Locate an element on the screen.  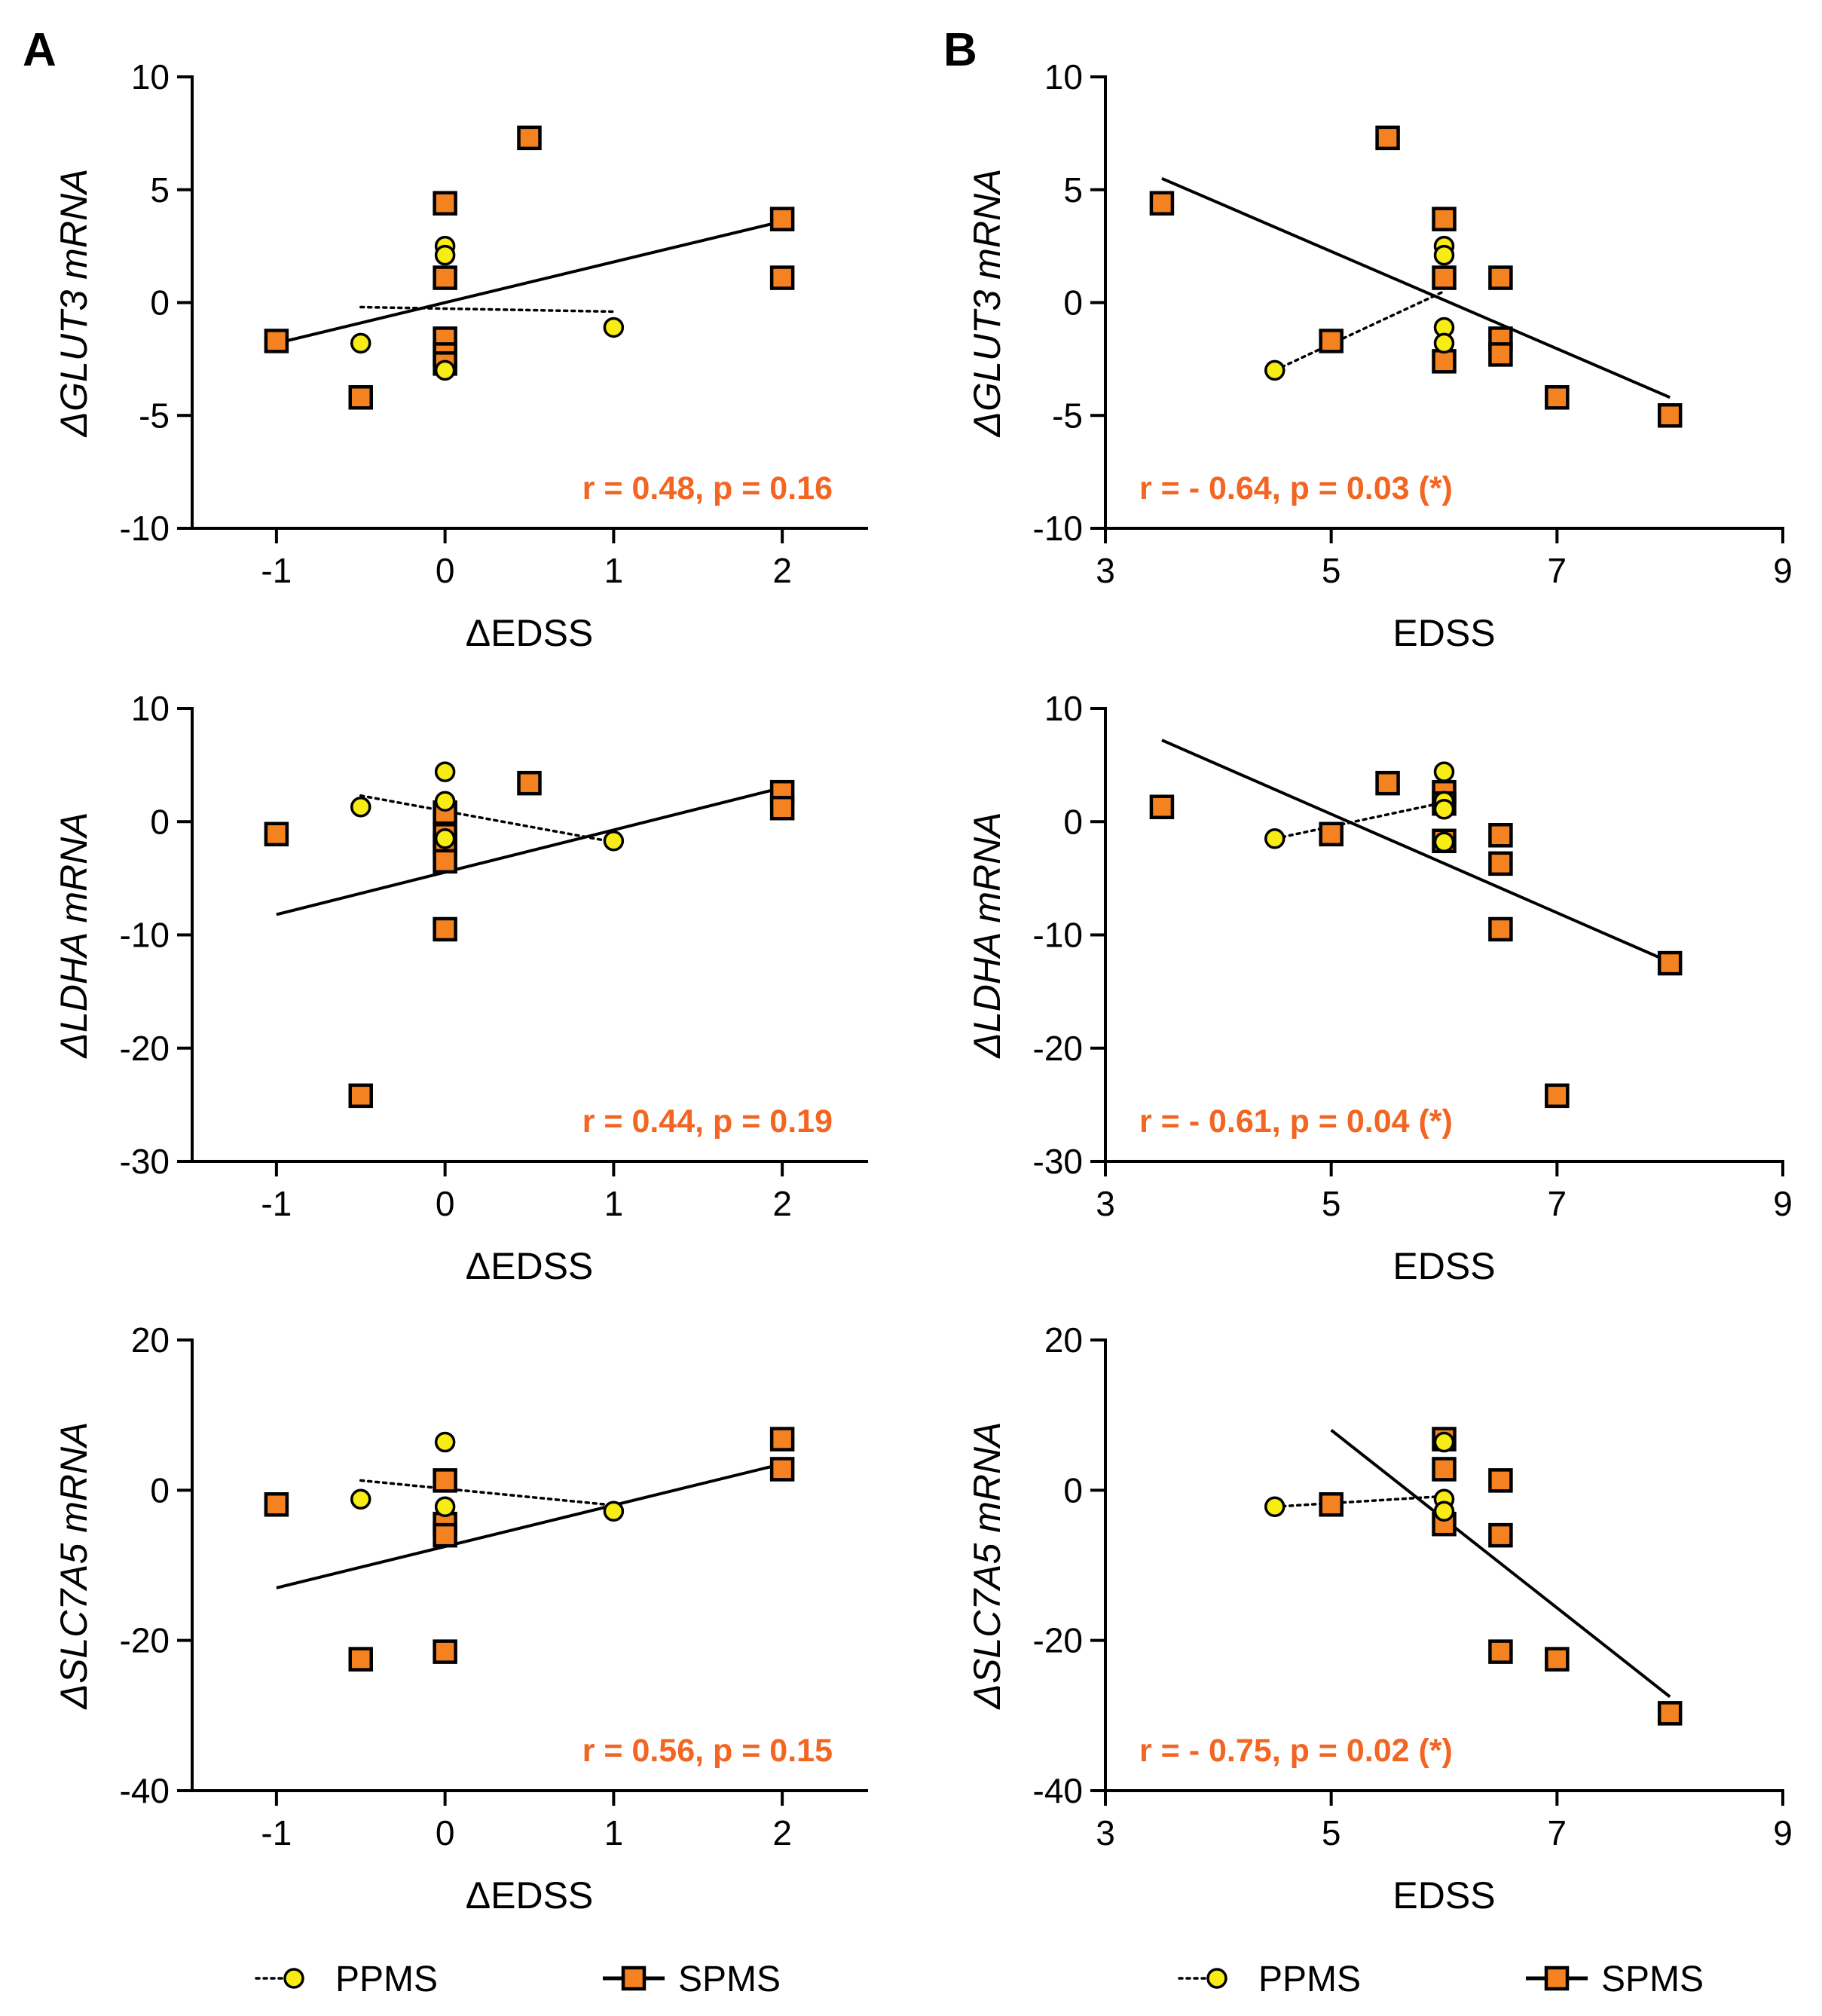
y-tick-label: -40 is located at coordinates (1058, 1791).